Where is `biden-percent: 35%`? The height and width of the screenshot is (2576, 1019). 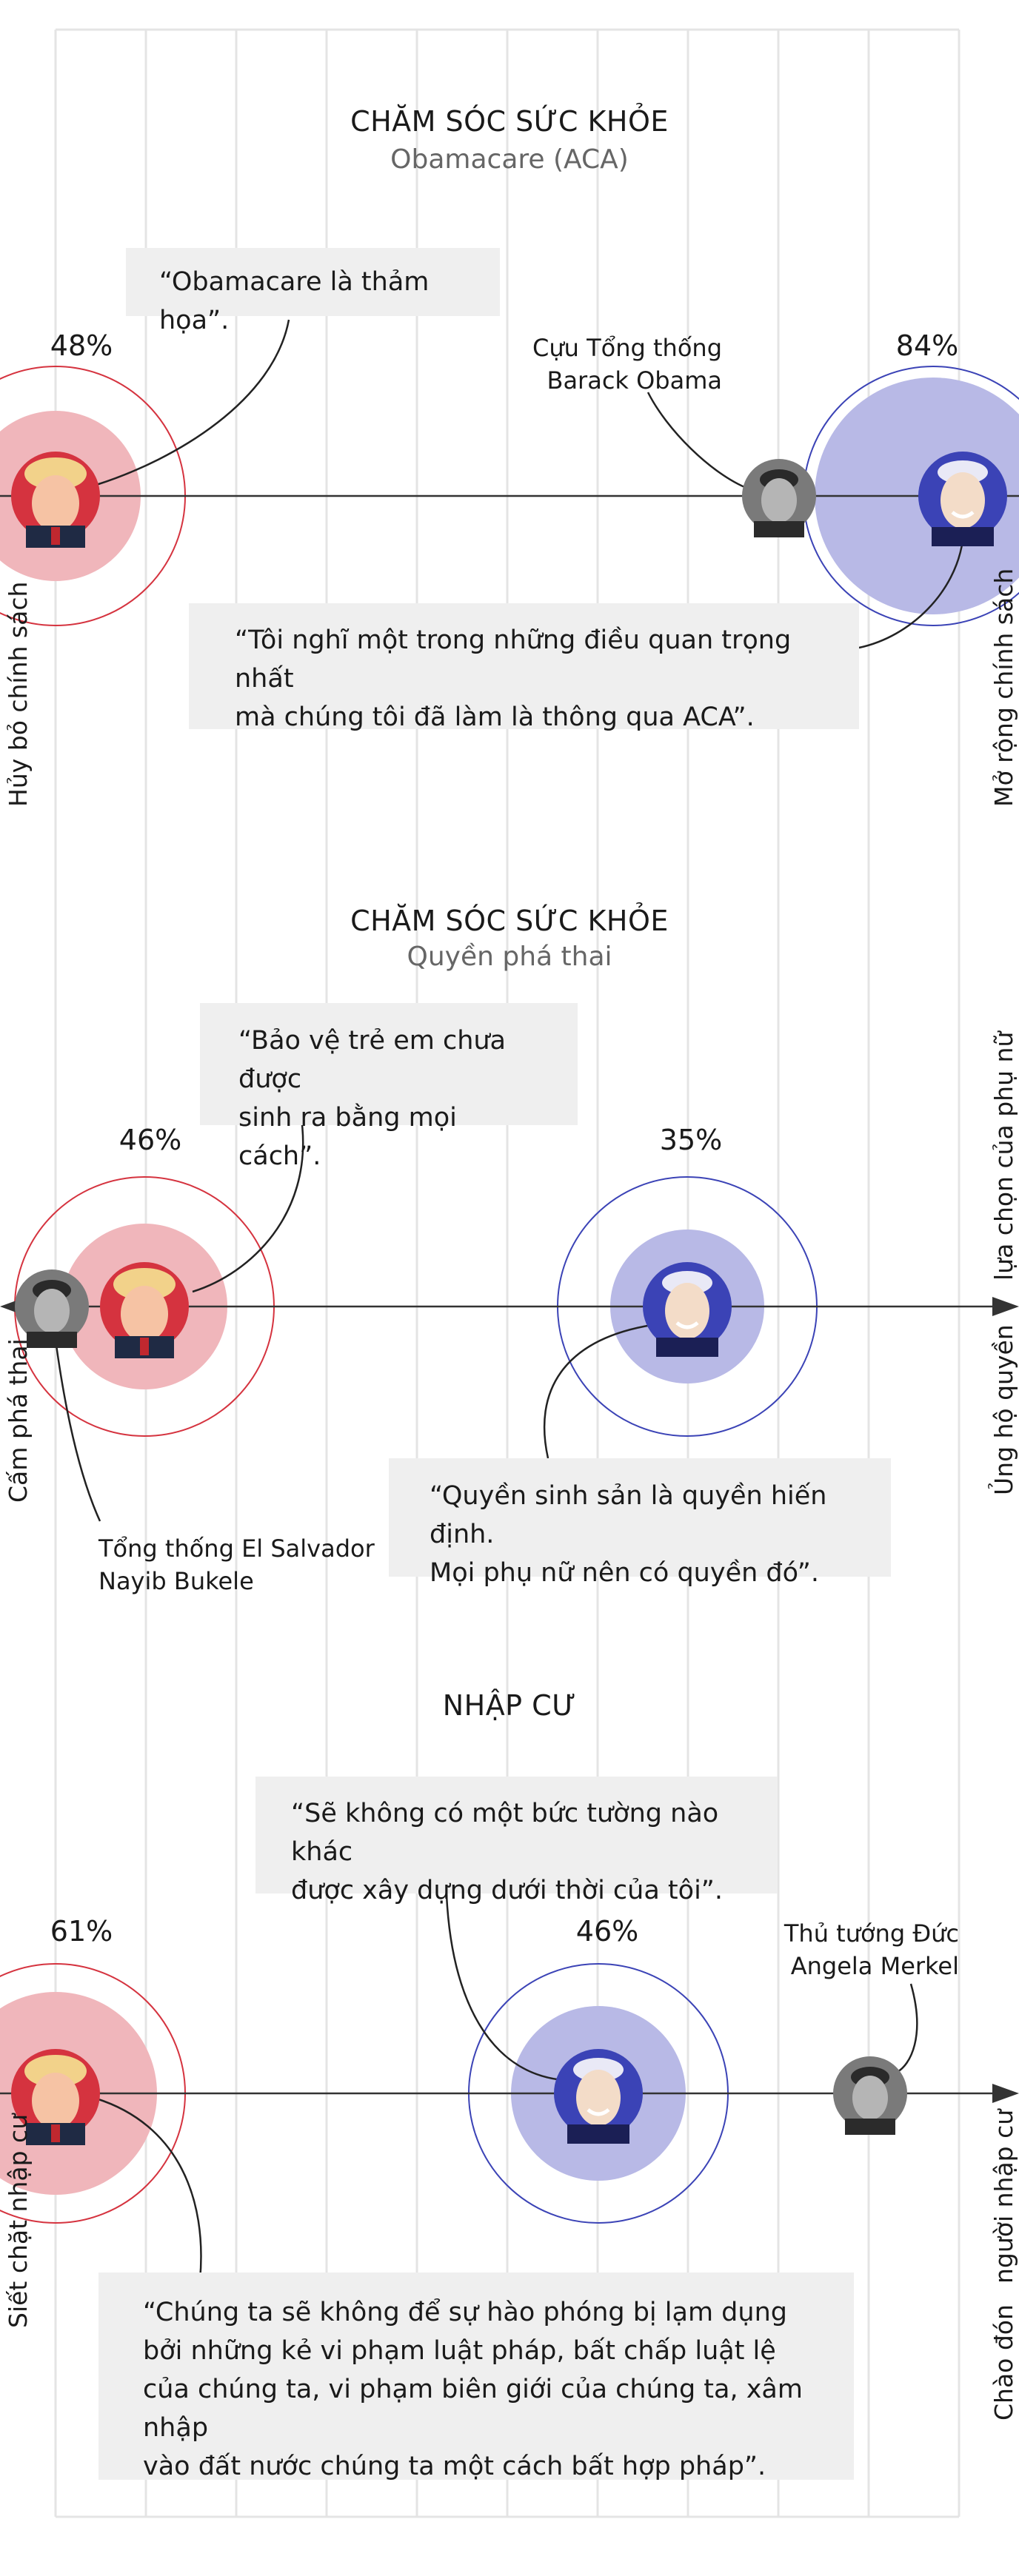
biden-percent: 35% is located at coordinates (691, 1140).